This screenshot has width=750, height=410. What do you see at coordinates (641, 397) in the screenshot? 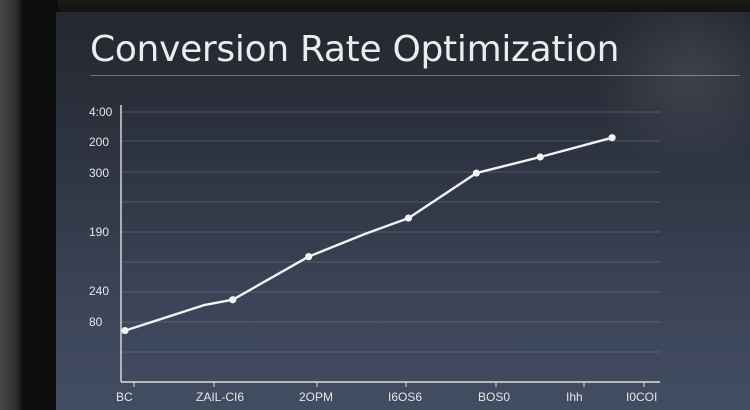
I see `x-tick-label: I0COI` at bounding box center [641, 397].